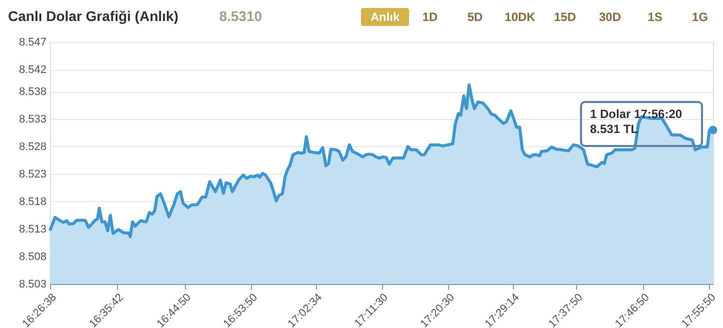  What do you see at coordinates (32, 230) in the screenshot?
I see `y-tick-label: 8.513` at bounding box center [32, 230].